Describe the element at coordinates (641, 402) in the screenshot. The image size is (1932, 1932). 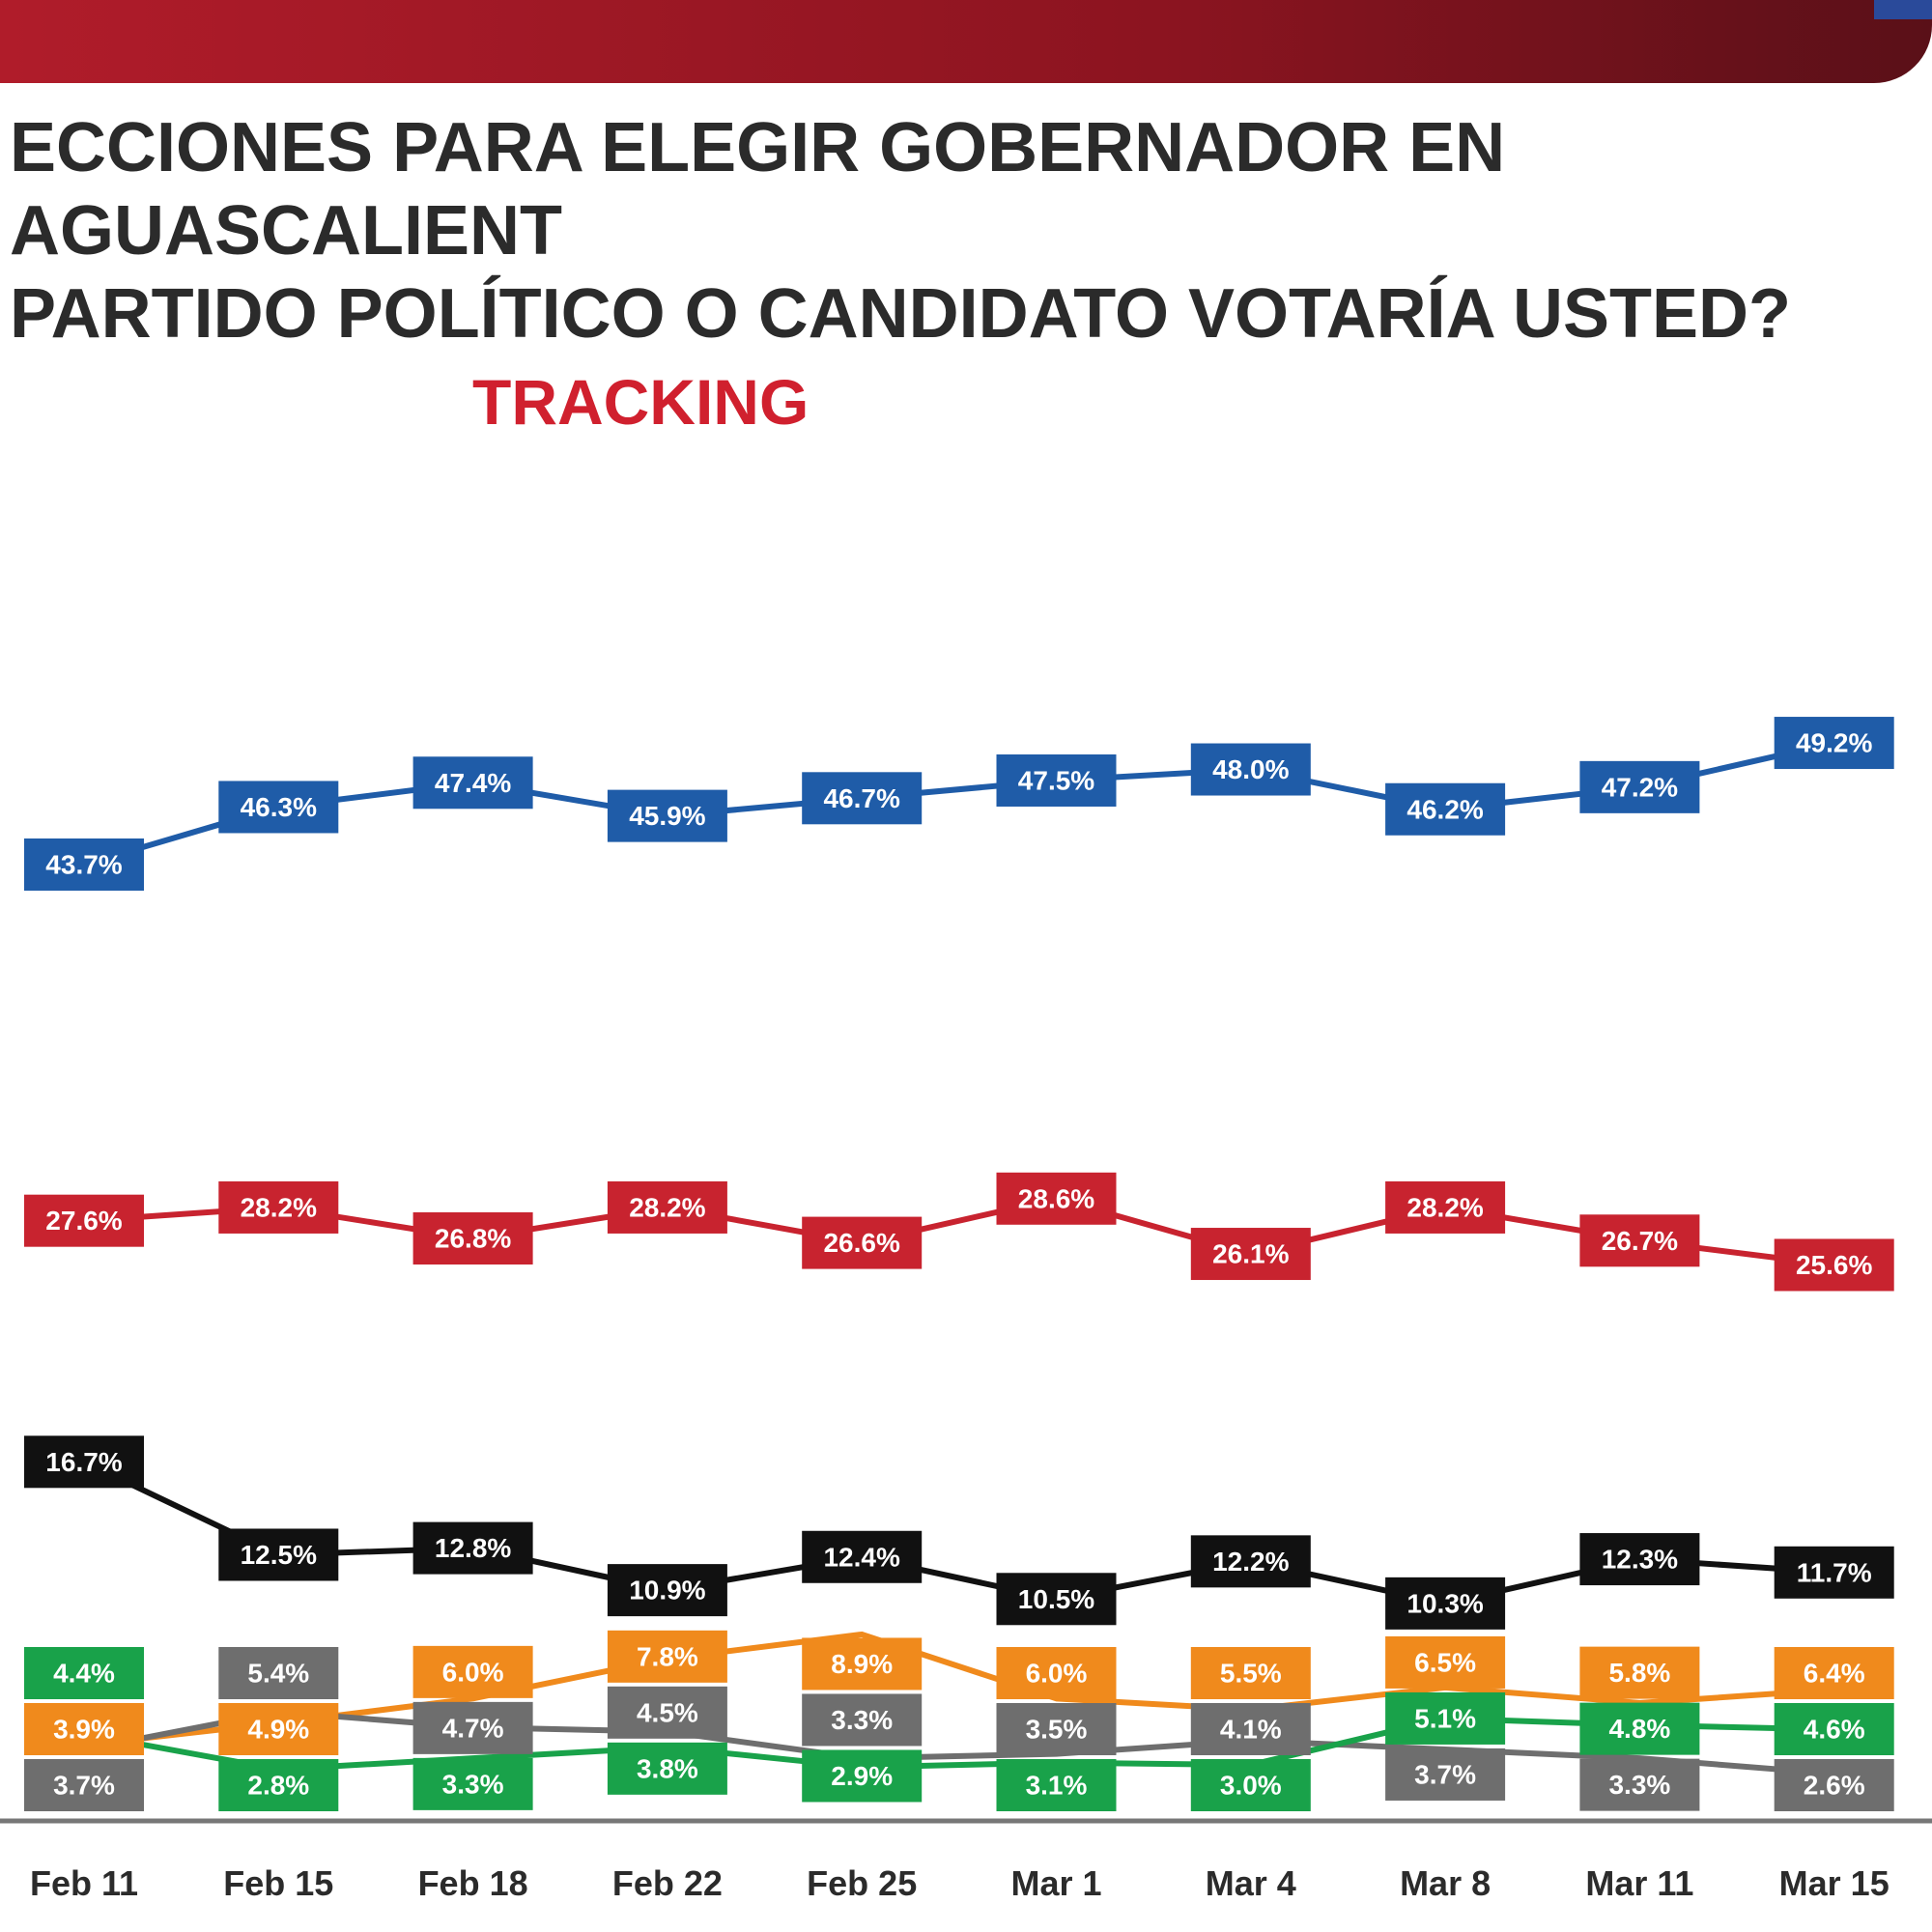
I see `chart-subtitle: TRACKING` at that location.